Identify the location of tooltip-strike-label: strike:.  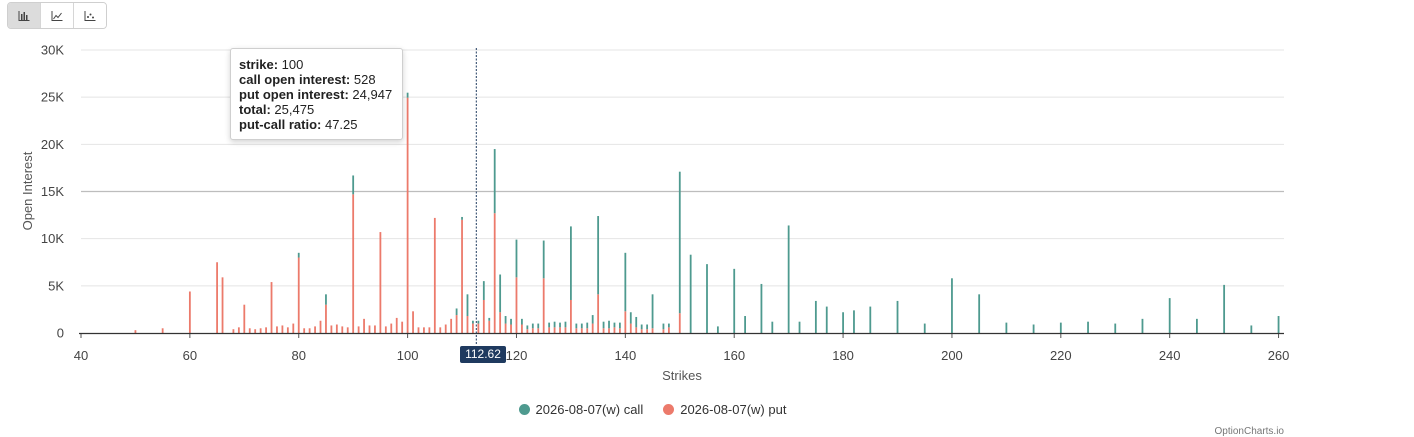
(259, 64).